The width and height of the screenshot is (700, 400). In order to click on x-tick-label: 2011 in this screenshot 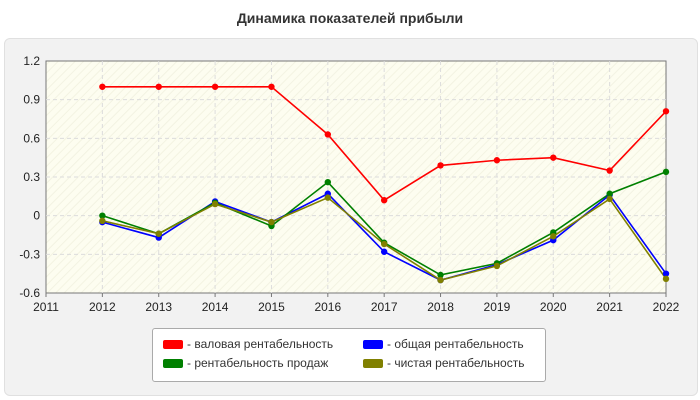, I will do `click(46, 307)`.